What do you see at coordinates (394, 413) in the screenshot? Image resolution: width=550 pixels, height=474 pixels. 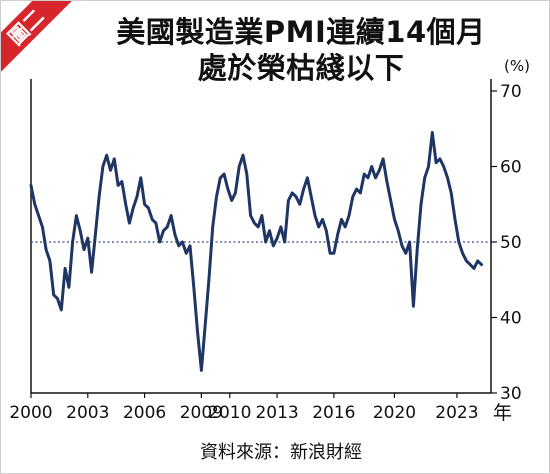 I see `x-tick-label: 2020` at bounding box center [394, 413].